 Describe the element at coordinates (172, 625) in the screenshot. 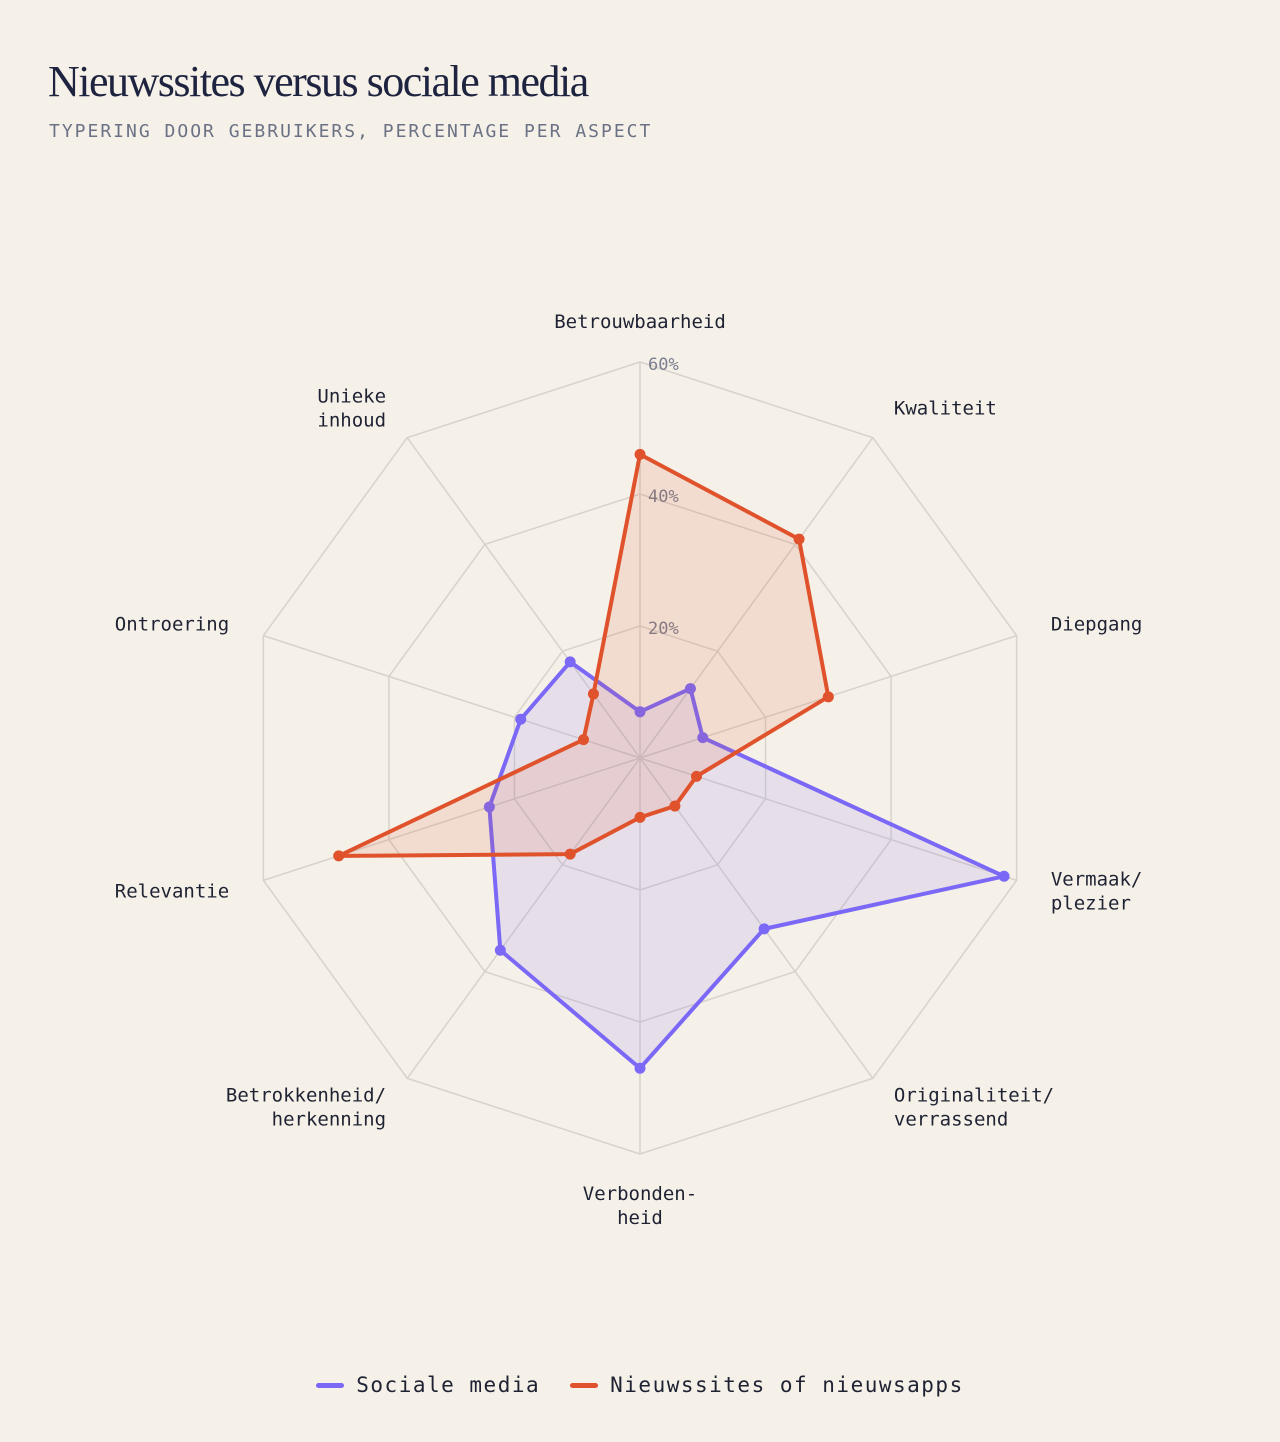

I see `axis-label: Ontroering` at that location.